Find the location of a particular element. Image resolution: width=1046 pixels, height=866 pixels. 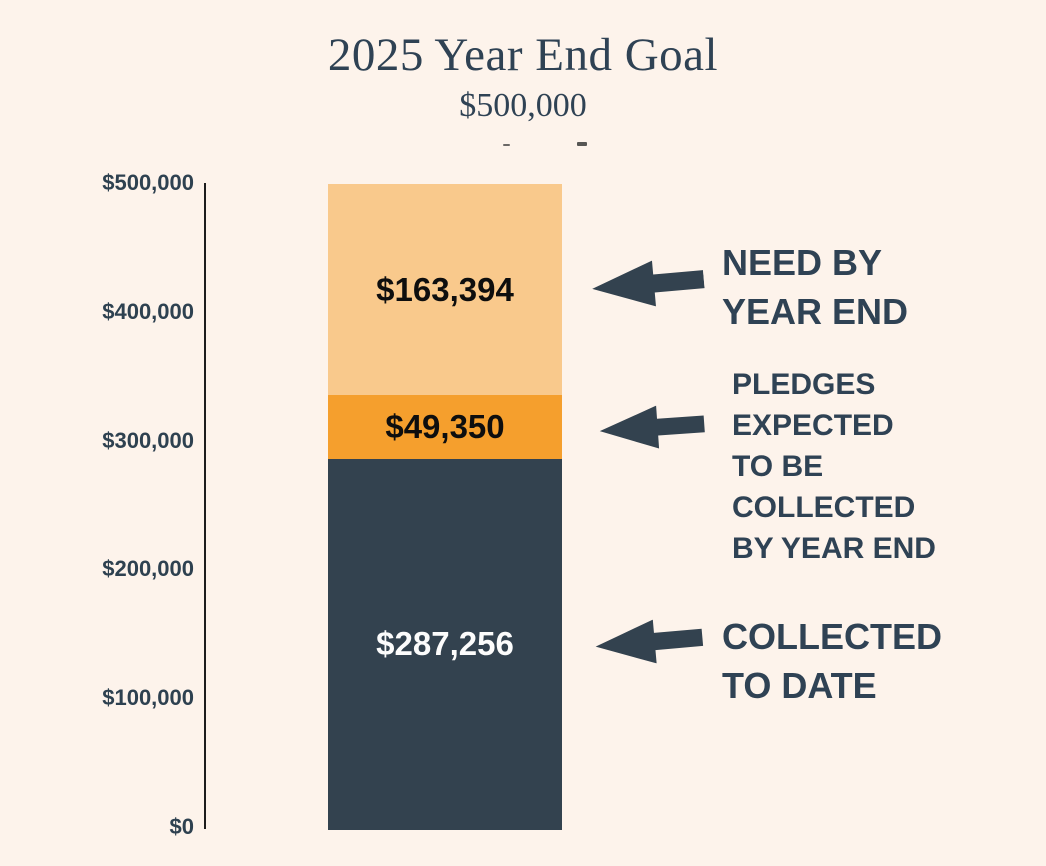

bar-segment-need-by-year-end: $163,394 is located at coordinates (445, 290).